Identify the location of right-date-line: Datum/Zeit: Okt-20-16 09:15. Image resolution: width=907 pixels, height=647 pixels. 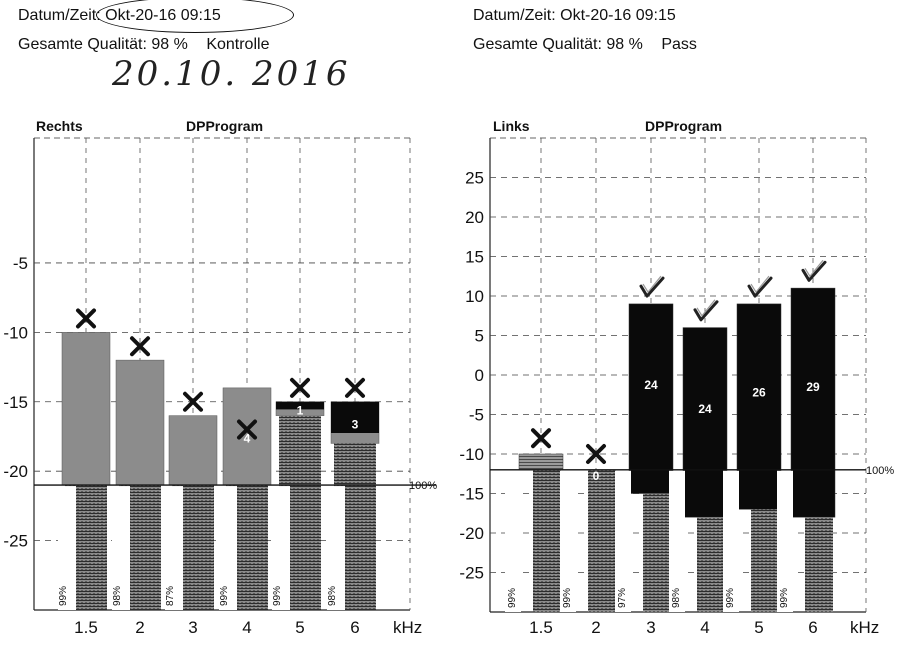
(574, 16).